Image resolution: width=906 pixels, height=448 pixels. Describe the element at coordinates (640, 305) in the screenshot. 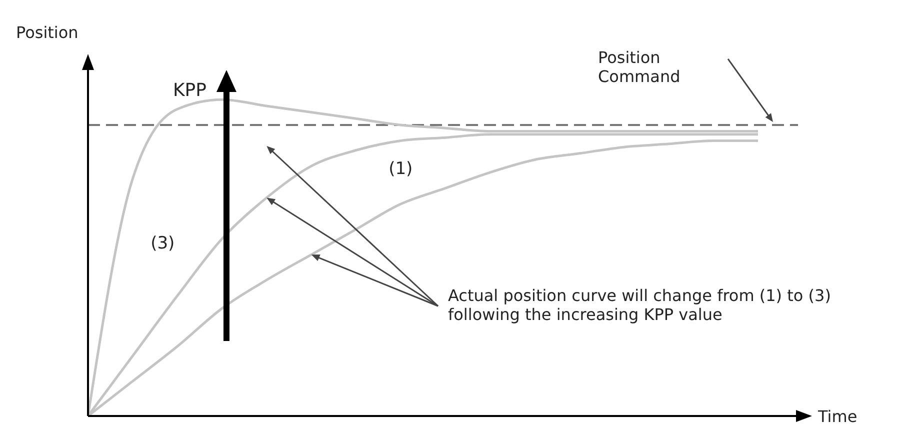

I see `annotation: Actual position curve will change from (1) to (3) following the increasing KPP value` at that location.